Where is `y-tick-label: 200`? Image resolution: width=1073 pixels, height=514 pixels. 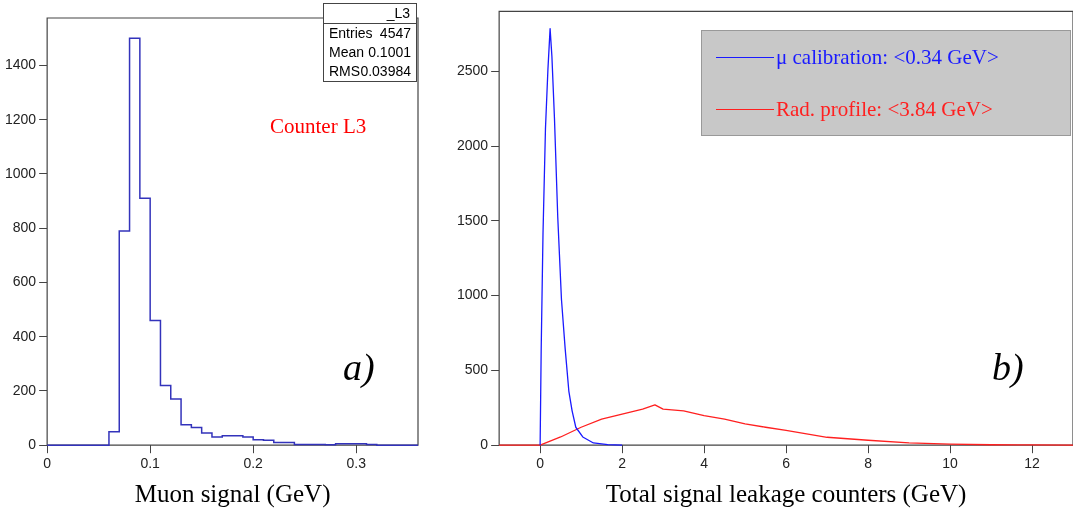 y-tick-label: 200 is located at coordinates (24, 389).